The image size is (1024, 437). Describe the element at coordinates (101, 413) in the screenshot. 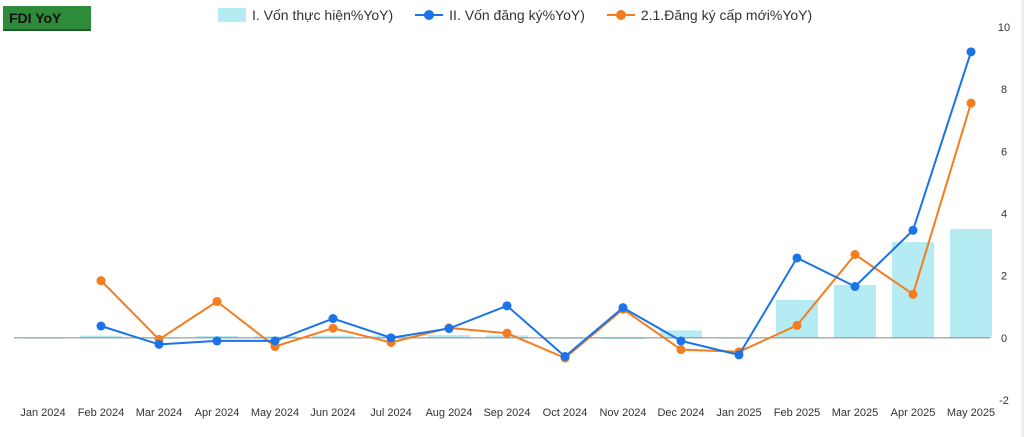

I see `x-tick-label-1: Feb 2024` at that location.